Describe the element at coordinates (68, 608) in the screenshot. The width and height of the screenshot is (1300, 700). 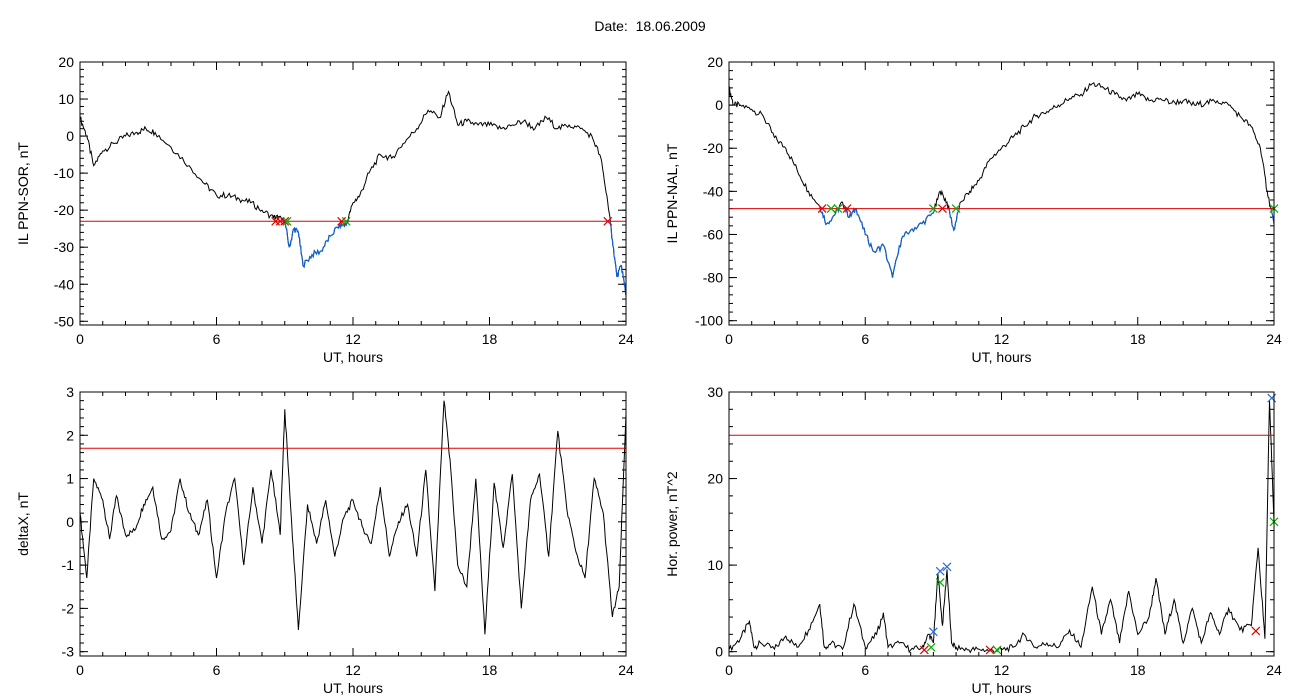
I see `y-tick-label: -2` at that location.